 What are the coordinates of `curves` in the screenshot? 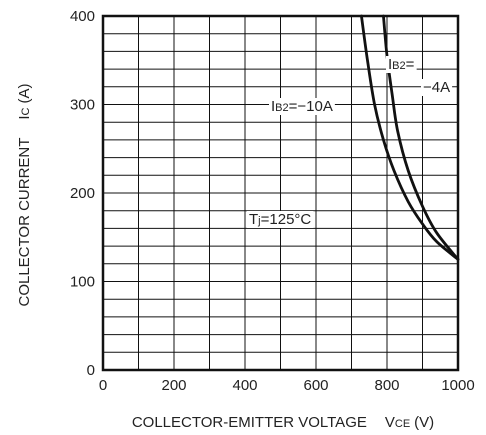 It's located at (410, 137).